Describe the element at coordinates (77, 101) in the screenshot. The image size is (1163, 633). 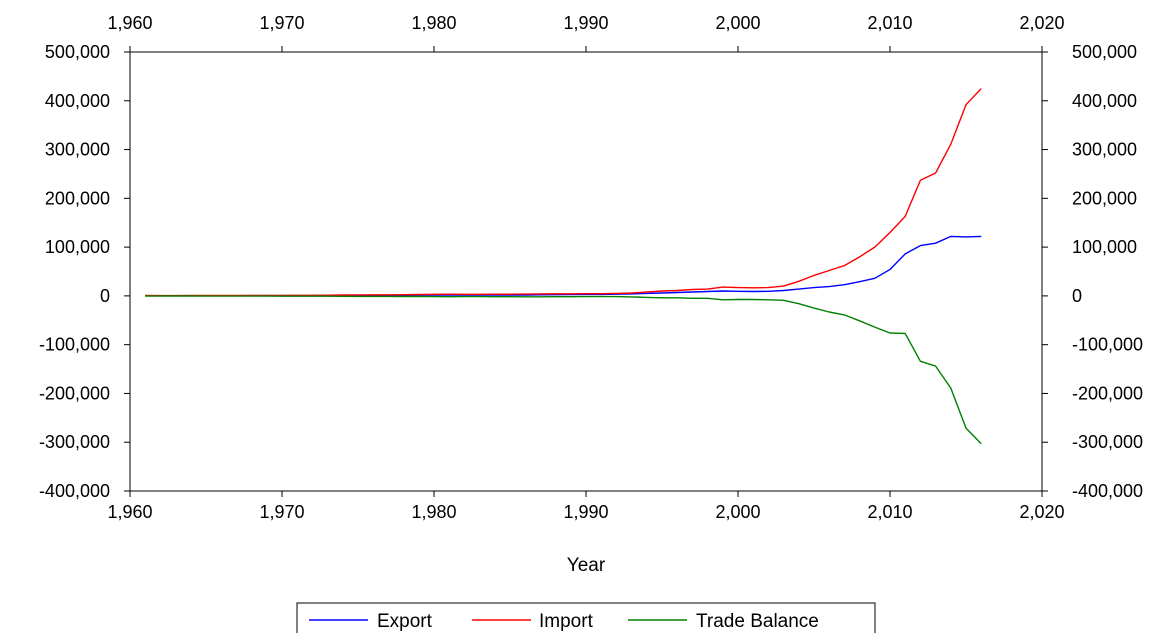
I see `y-tick-label-left: 400,000` at that location.